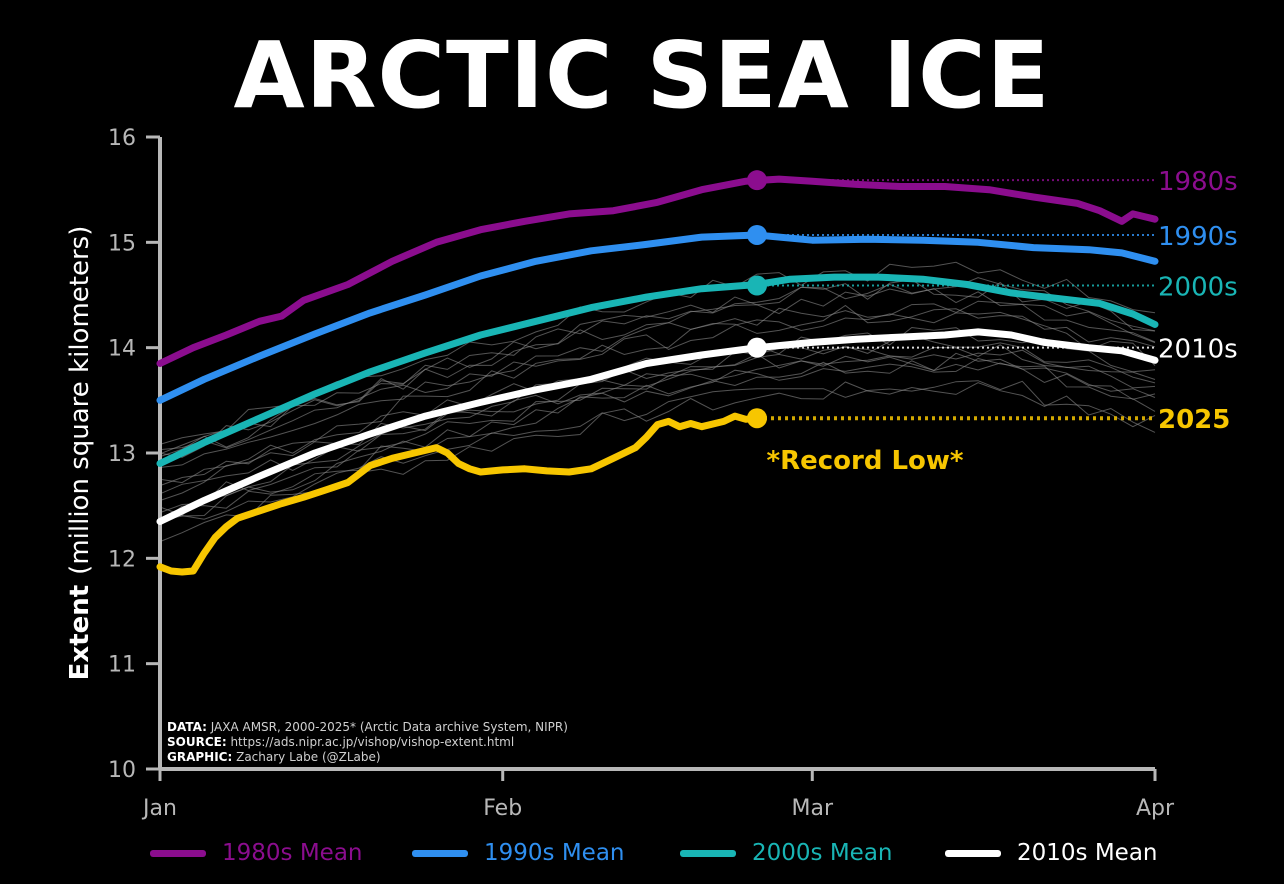 This screenshot has width=1284, height=884. I want to click on series-marker-1990s, so click(757, 234).